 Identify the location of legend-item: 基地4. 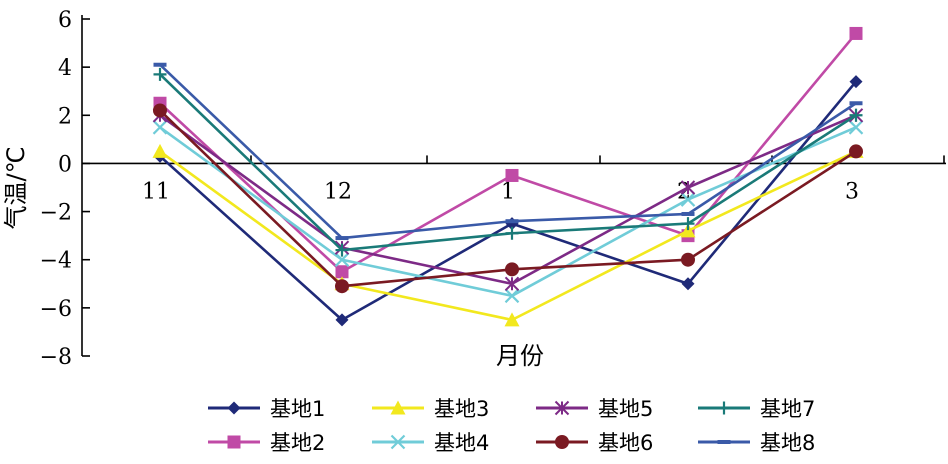
(430, 443).